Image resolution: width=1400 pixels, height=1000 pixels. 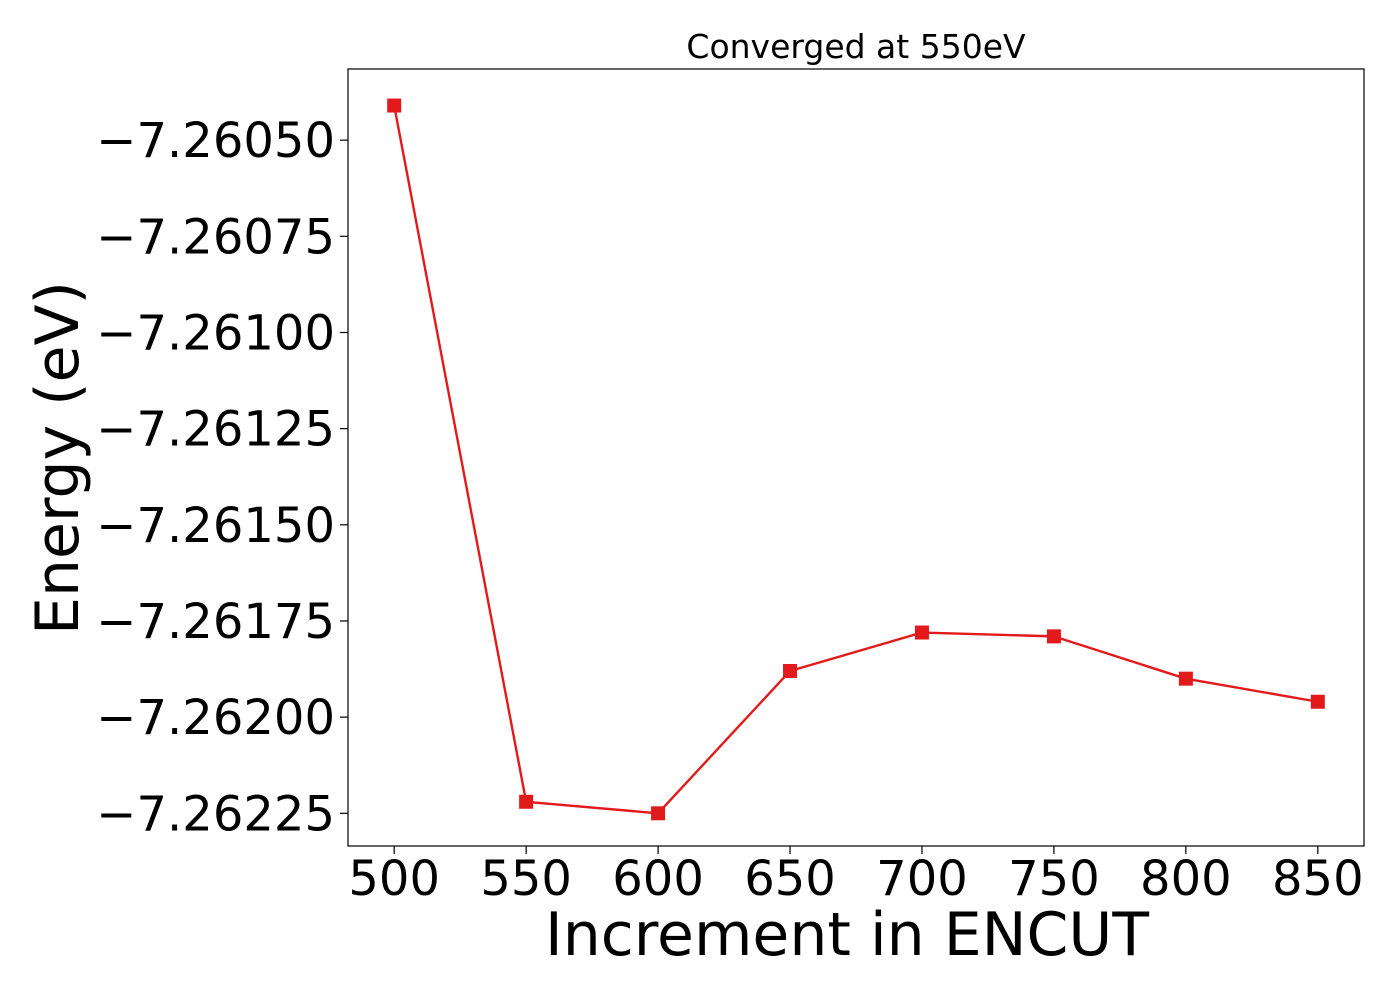 What do you see at coordinates (215, 141) in the screenshot?
I see `y-tick-label: −7.26050` at bounding box center [215, 141].